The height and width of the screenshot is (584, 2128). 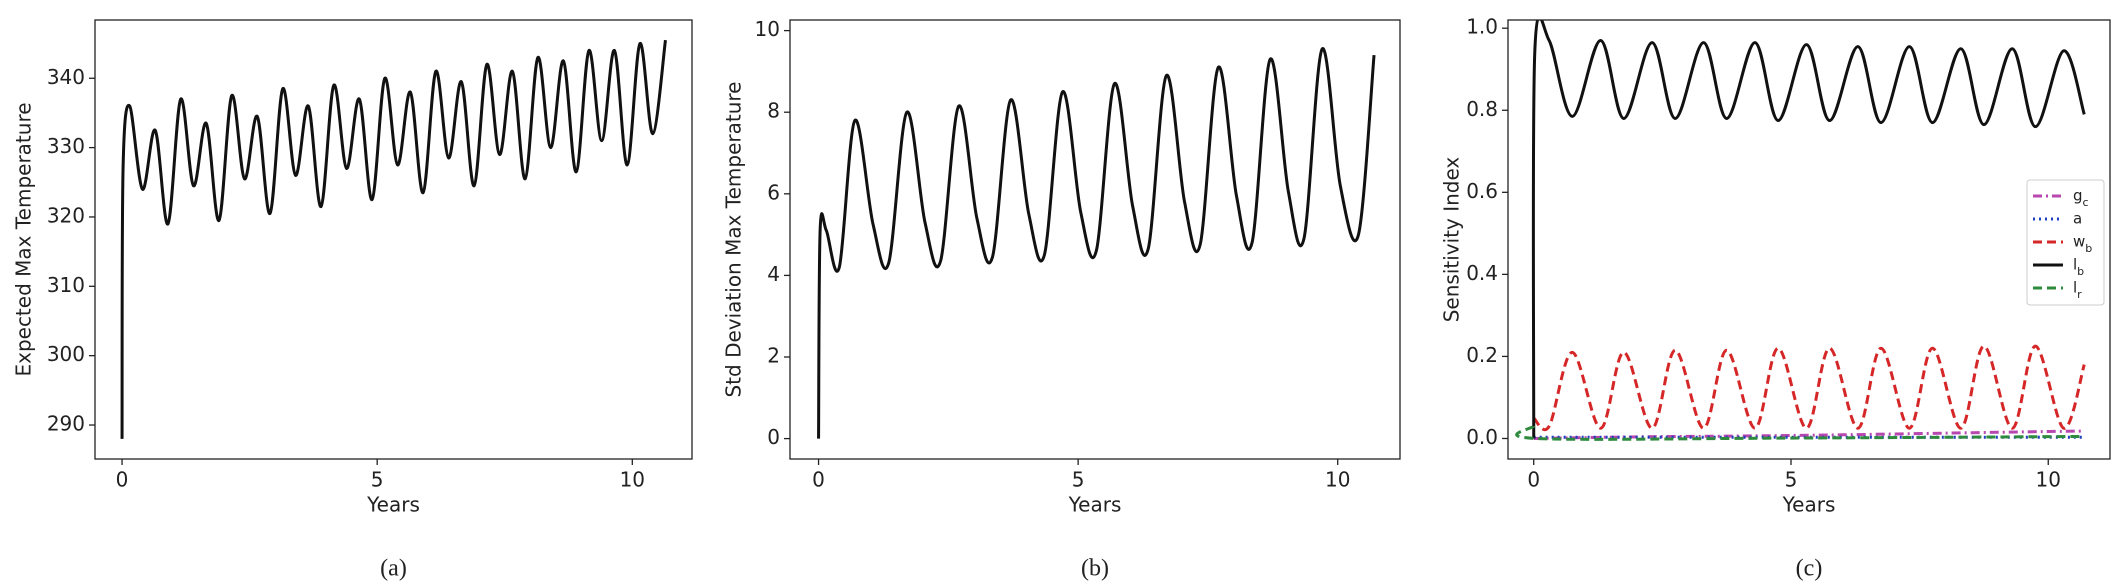 What do you see at coordinates (1809, 569) in the screenshot?
I see `caption: (c)` at bounding box center [1809, 569].